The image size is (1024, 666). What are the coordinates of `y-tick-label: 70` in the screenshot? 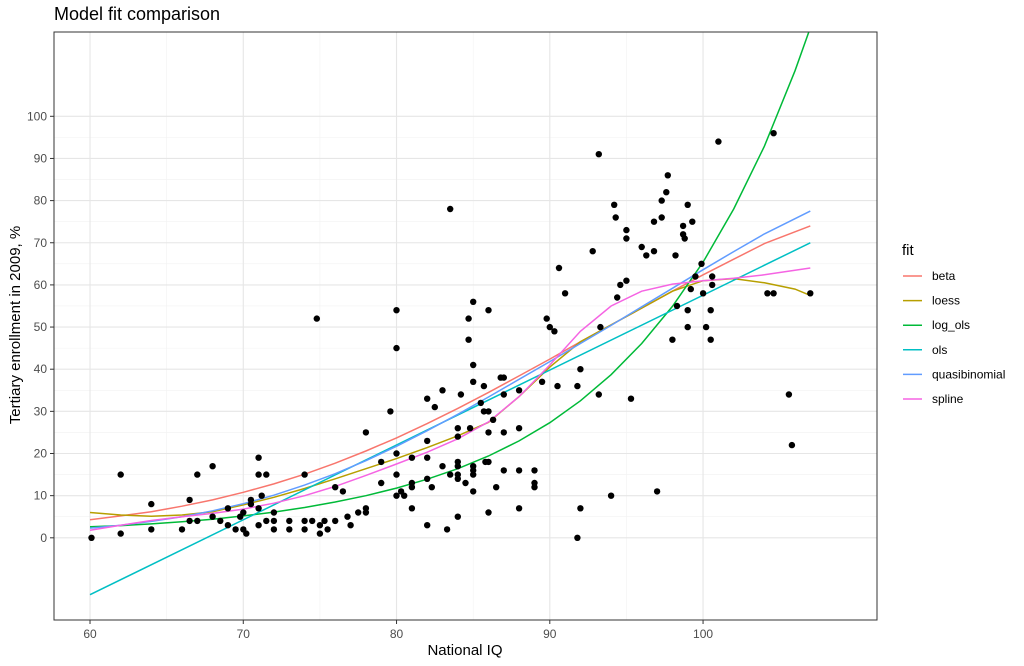 It's located at (41, 243).